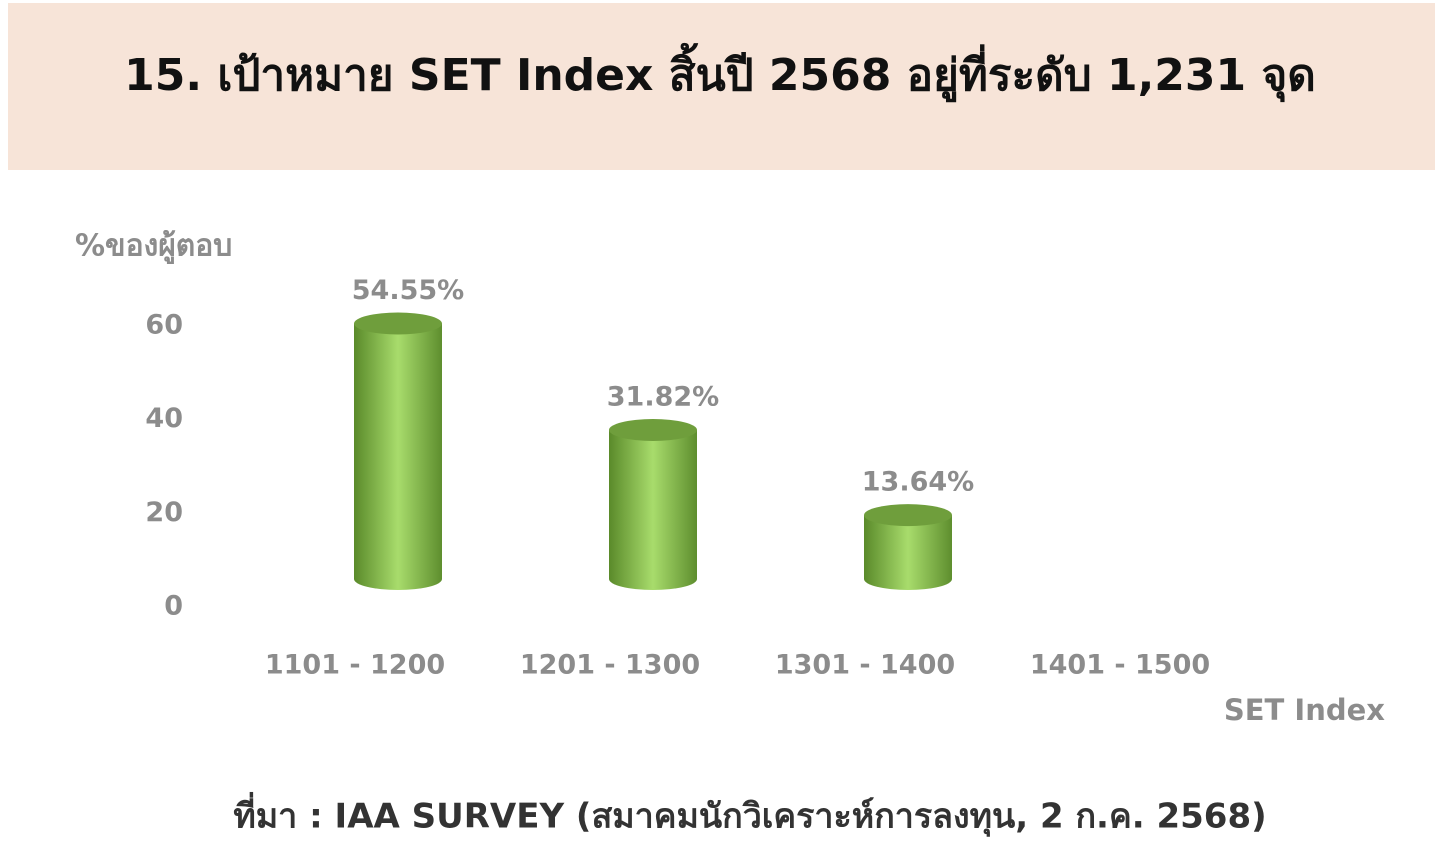  Describe the element at coordinates (663, 396) in the screenshot. I see `value-label: 31.82%` at that location.